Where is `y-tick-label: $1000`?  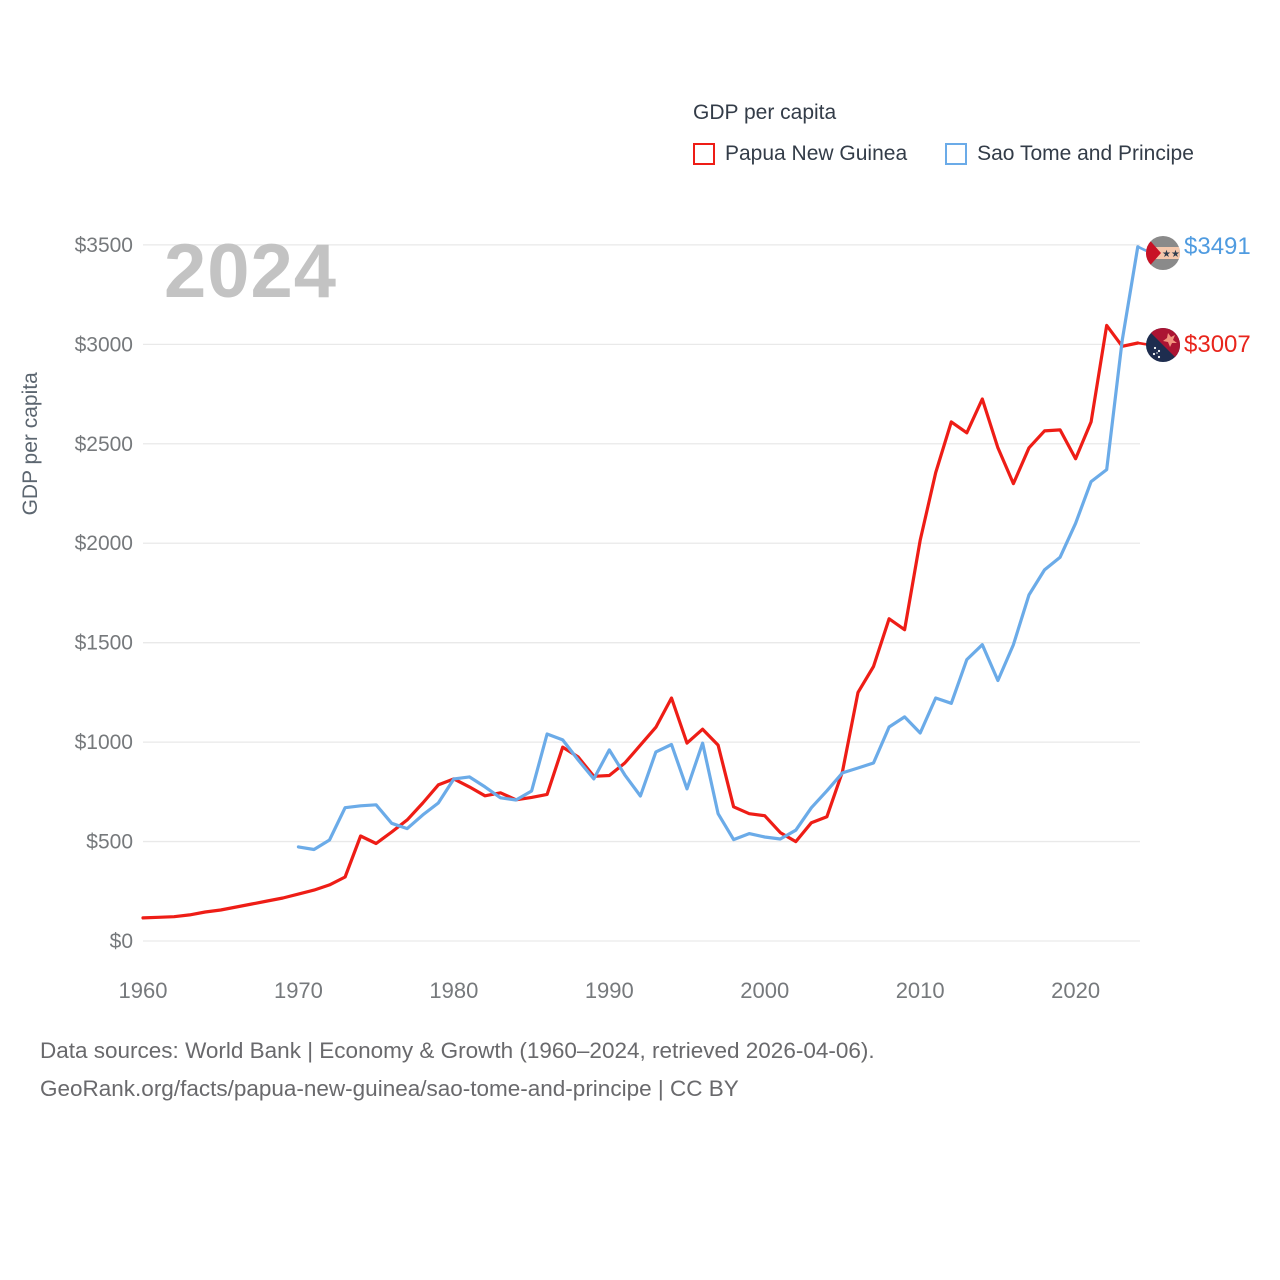 y-tick-label: $1000 is located at coordinates (104, 742).